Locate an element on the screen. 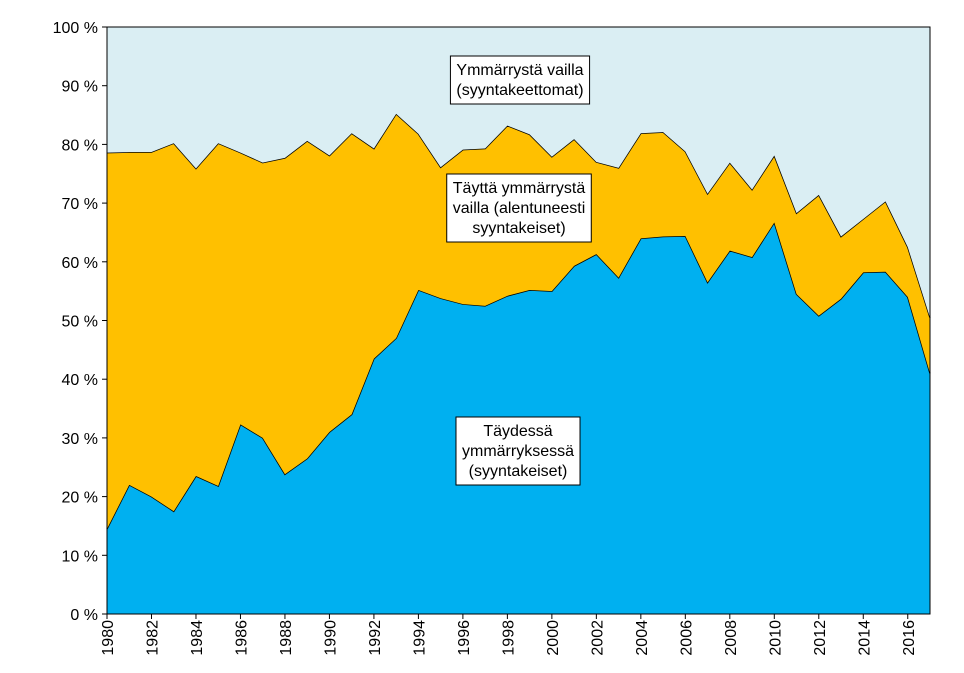 The height and width of the screenshot is (673, 964). y-tick-label: 50 % is located at coordinates (80, 322).